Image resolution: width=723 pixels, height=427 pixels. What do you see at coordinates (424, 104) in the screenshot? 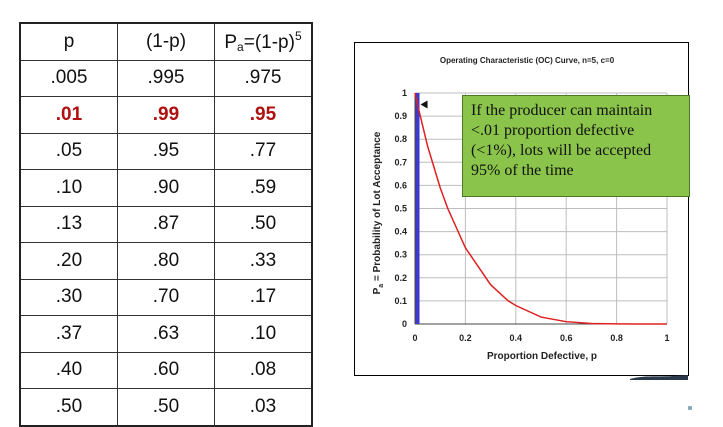
I see `marker-point` at bounding box center [424, 104].